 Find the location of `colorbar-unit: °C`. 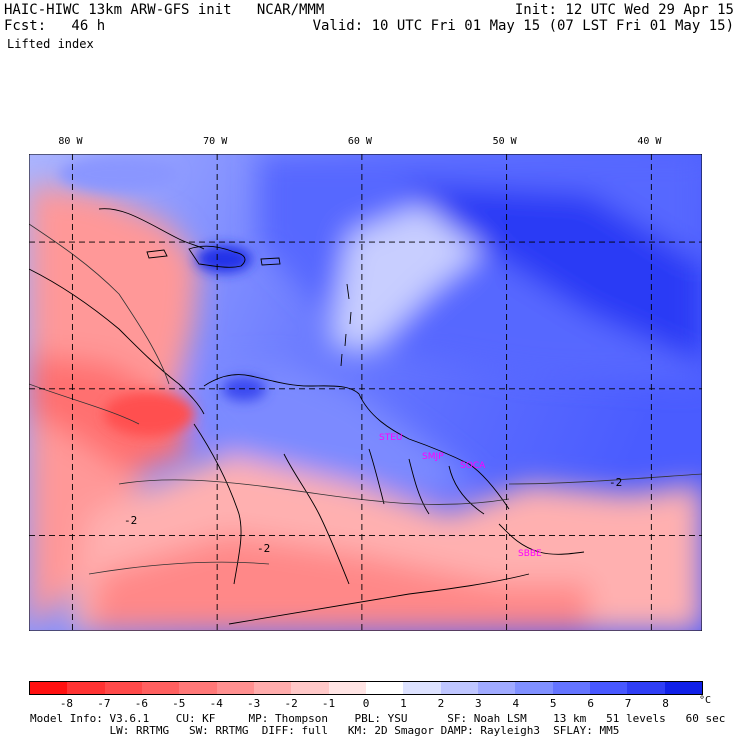

colorbar-unit: °C is located at coordinates (705, 700).